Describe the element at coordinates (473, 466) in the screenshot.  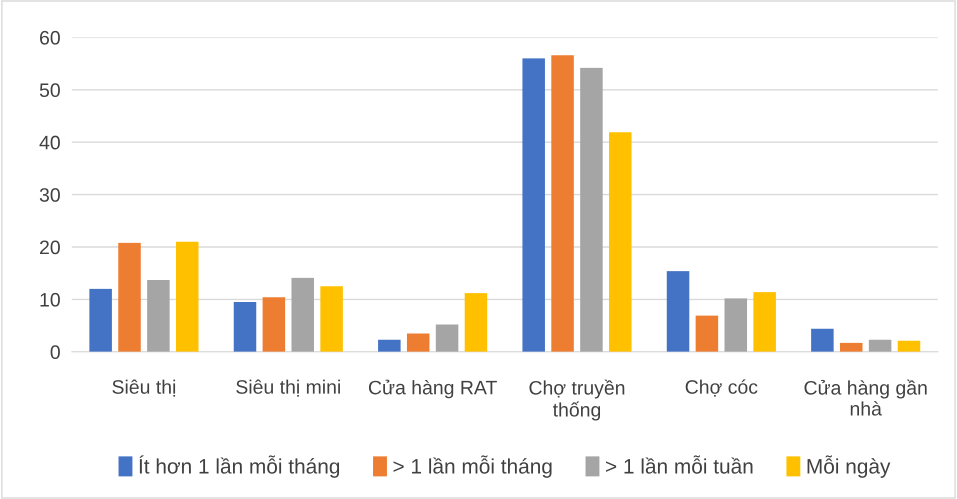
I see `legend-label: > 1 lần mỗi tháng` at that location.